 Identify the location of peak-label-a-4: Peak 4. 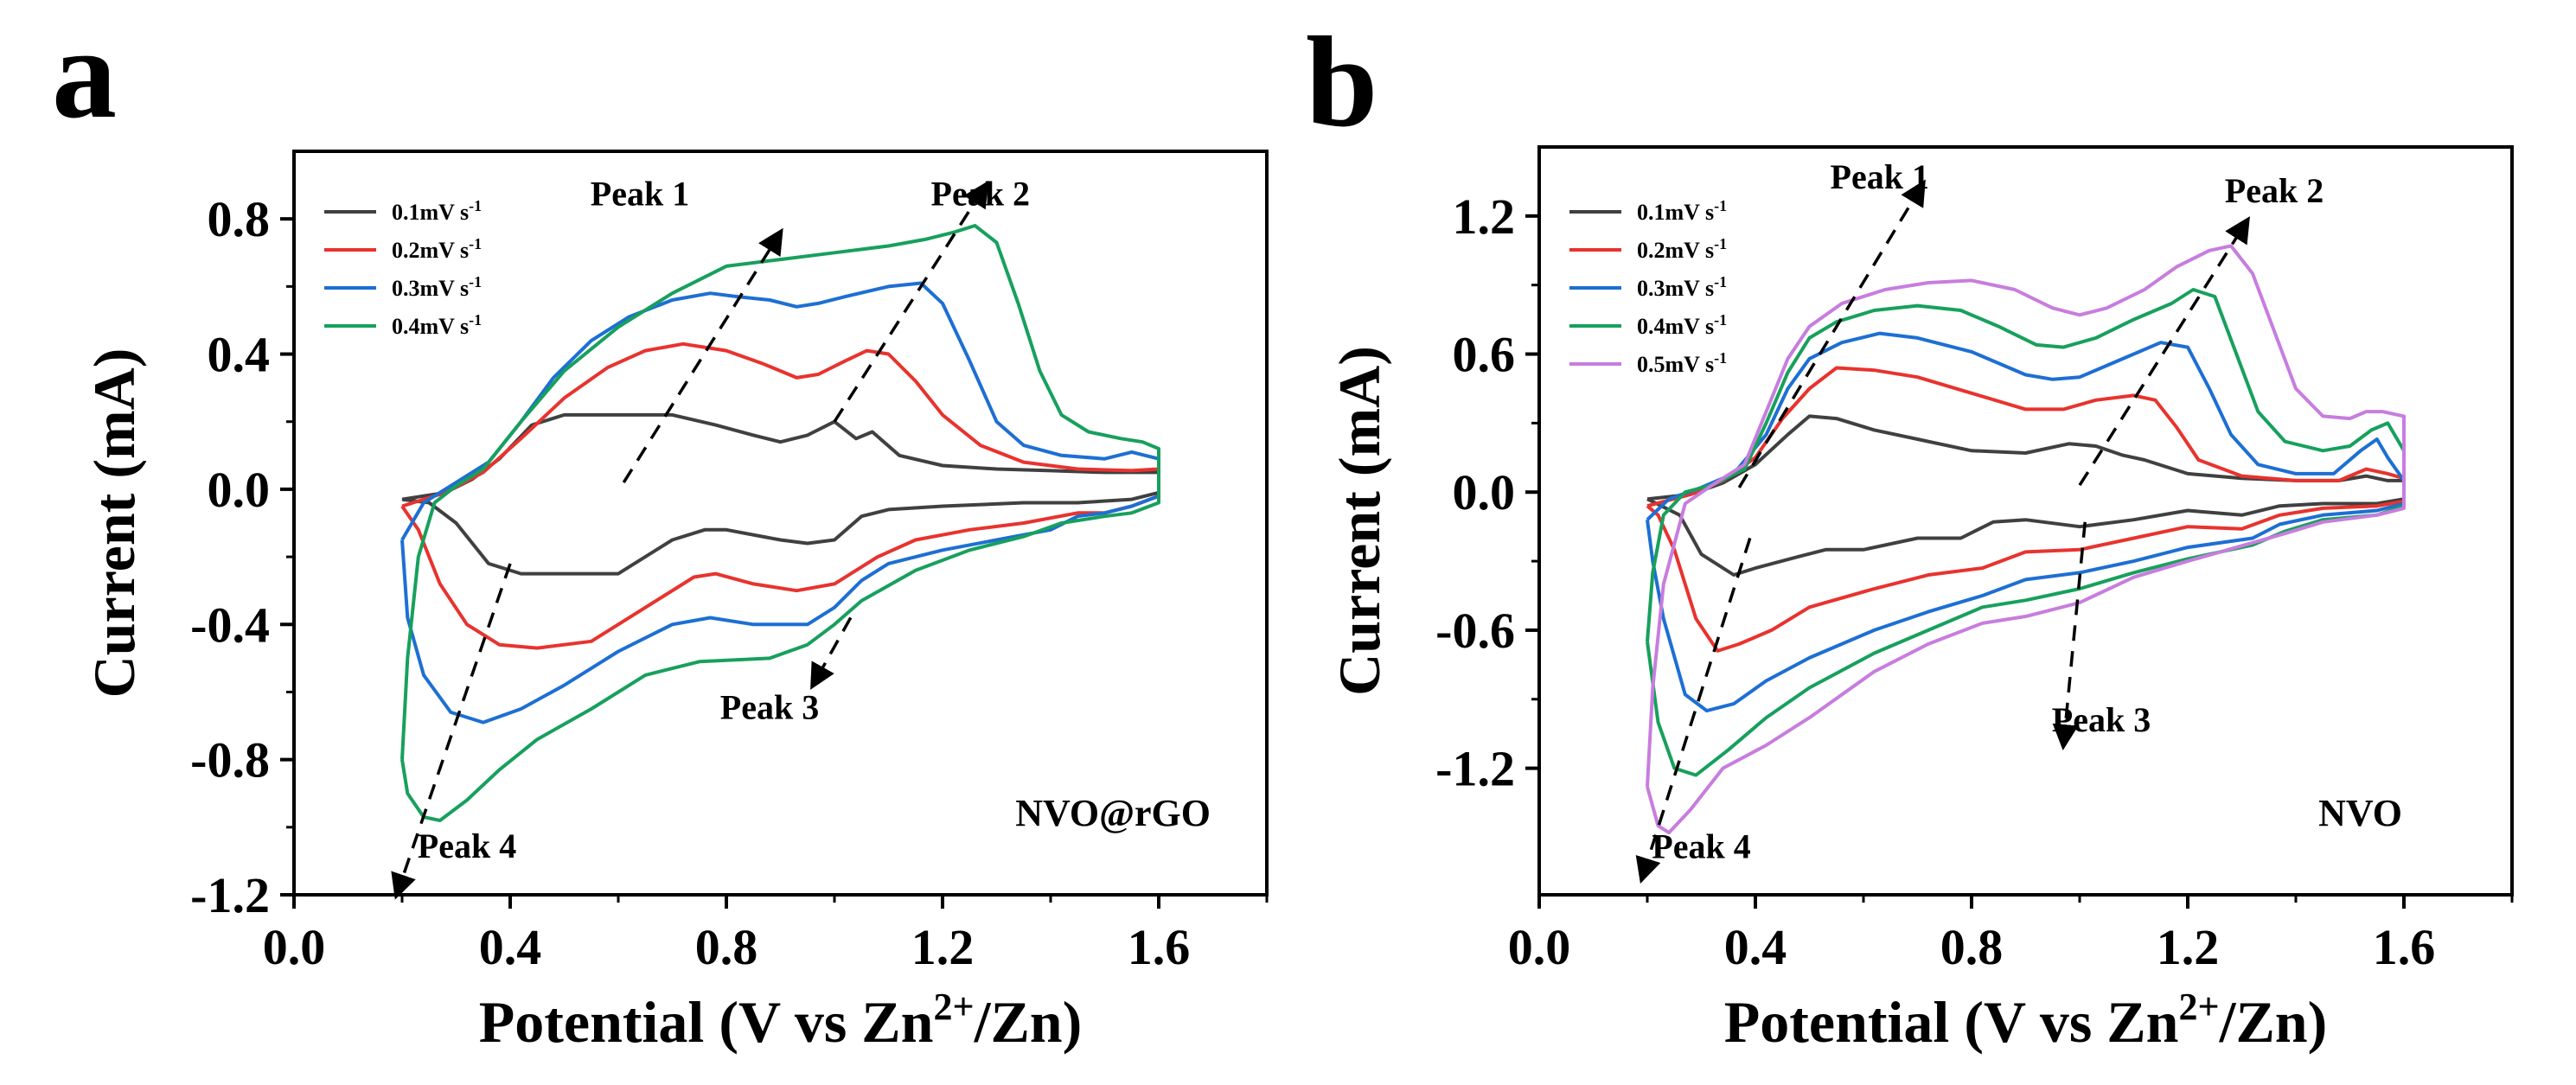
(467, 846).